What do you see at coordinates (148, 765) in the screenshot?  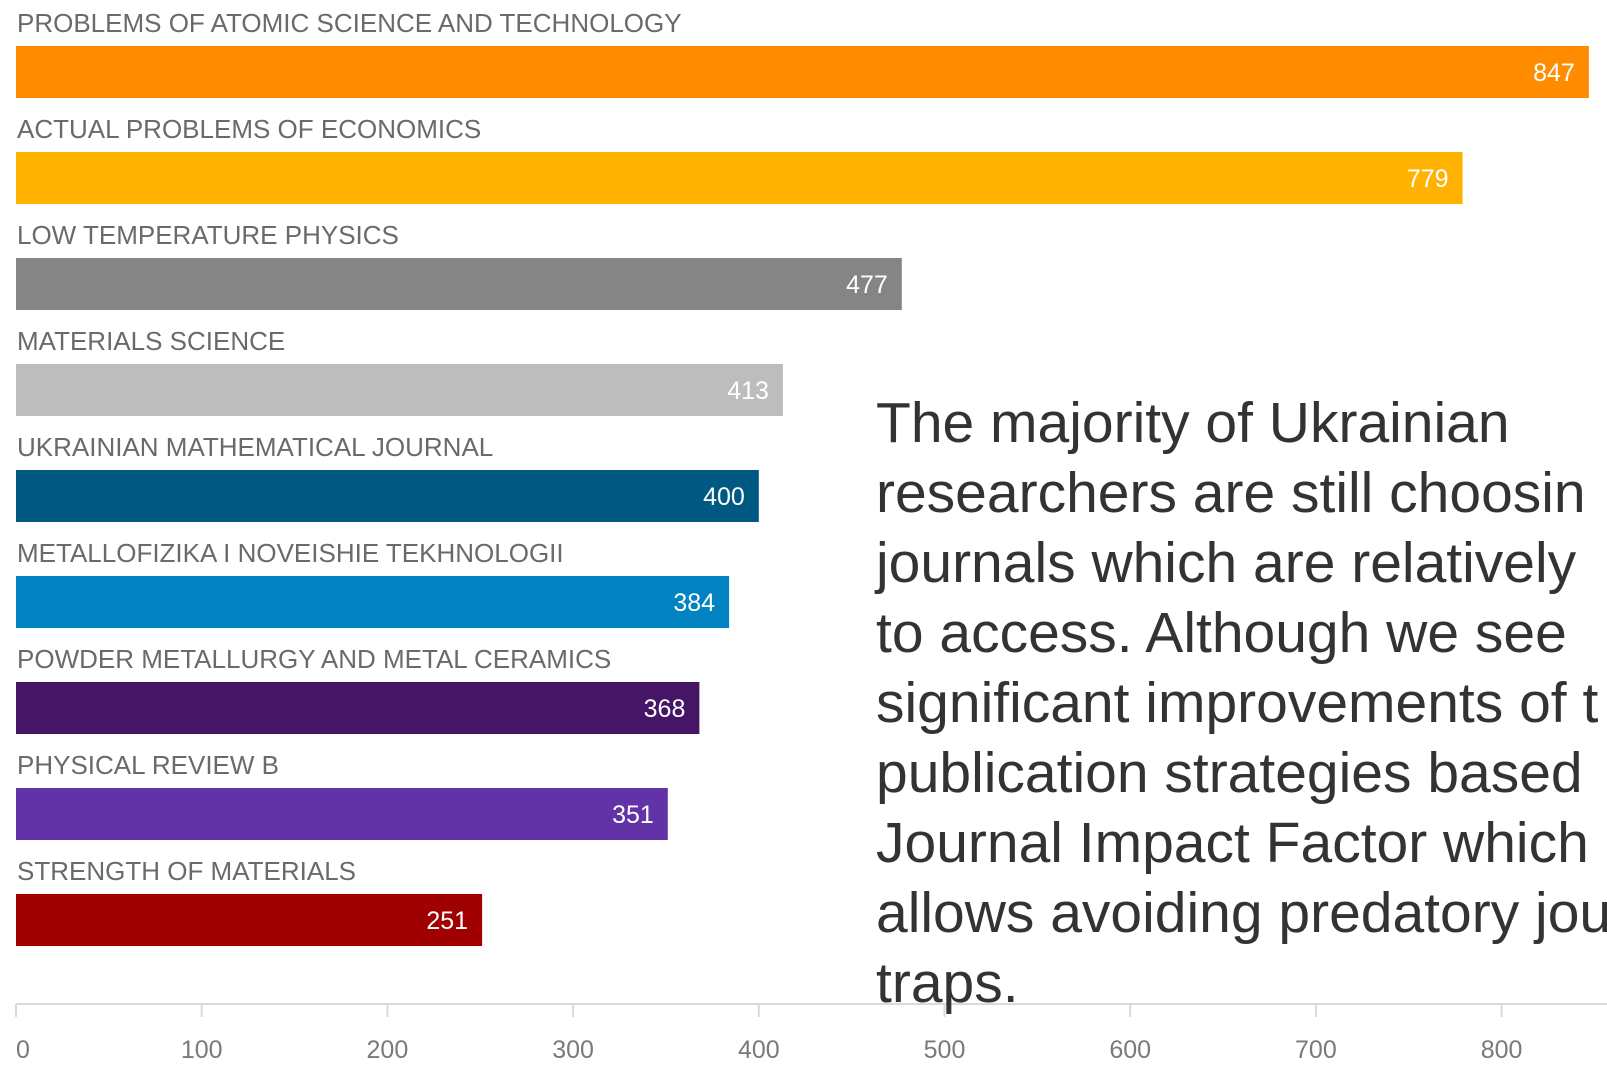 I see `category-label: PHYSICAL REVIEW B` at bounding box center [148, 765].